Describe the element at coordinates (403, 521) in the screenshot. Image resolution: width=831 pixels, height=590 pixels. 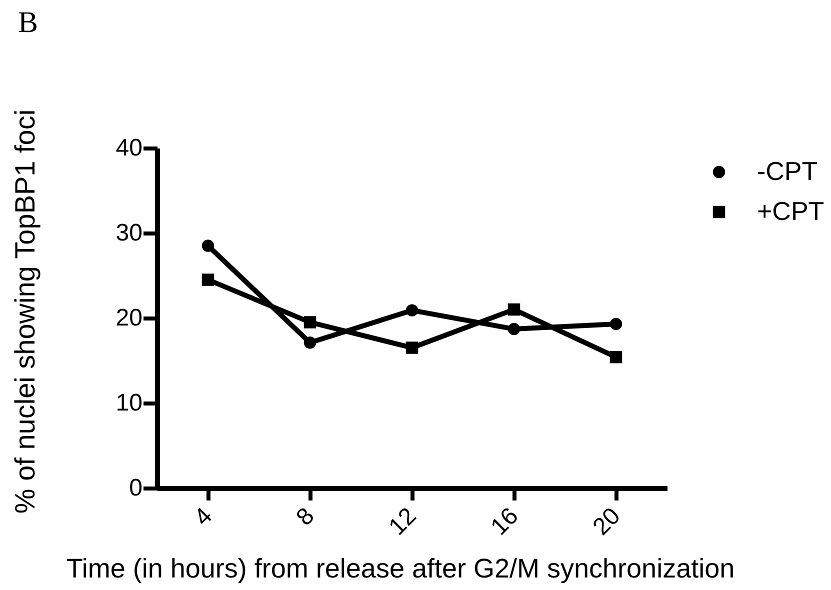
I see `x-tick-label: 12` at that location.